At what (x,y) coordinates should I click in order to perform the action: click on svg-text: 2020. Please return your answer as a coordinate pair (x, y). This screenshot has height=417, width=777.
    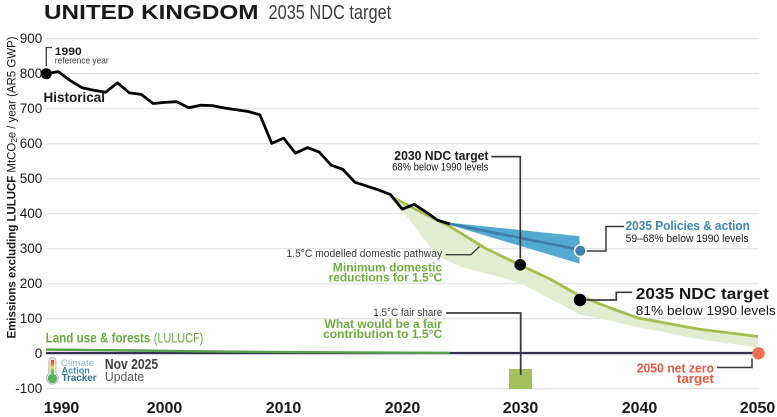
    Looking at the image, I should click on (403, 408).